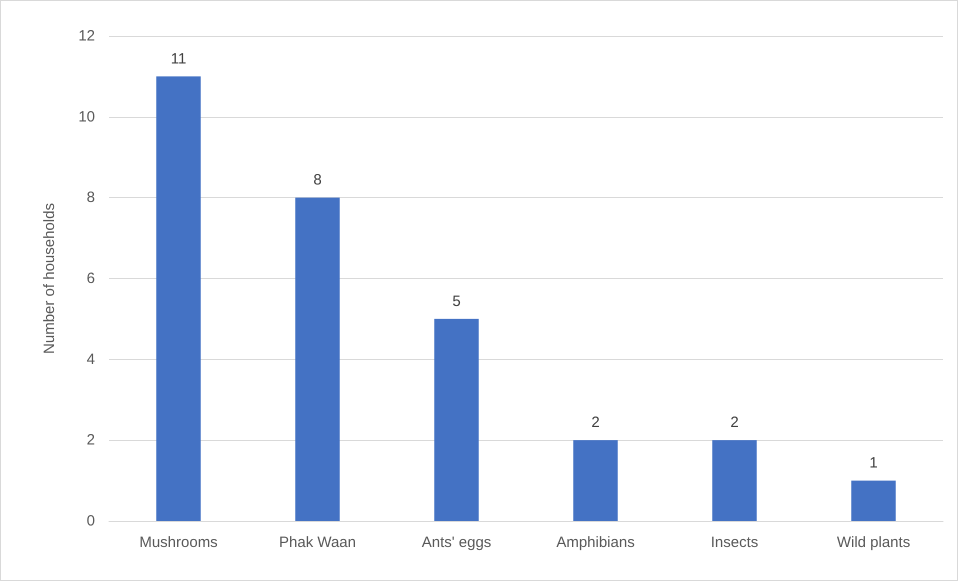 Image resolution: width=958 pixels, height=581 pixels. I want to click on x-tick-label: Mushrooms, so click(178, 542).